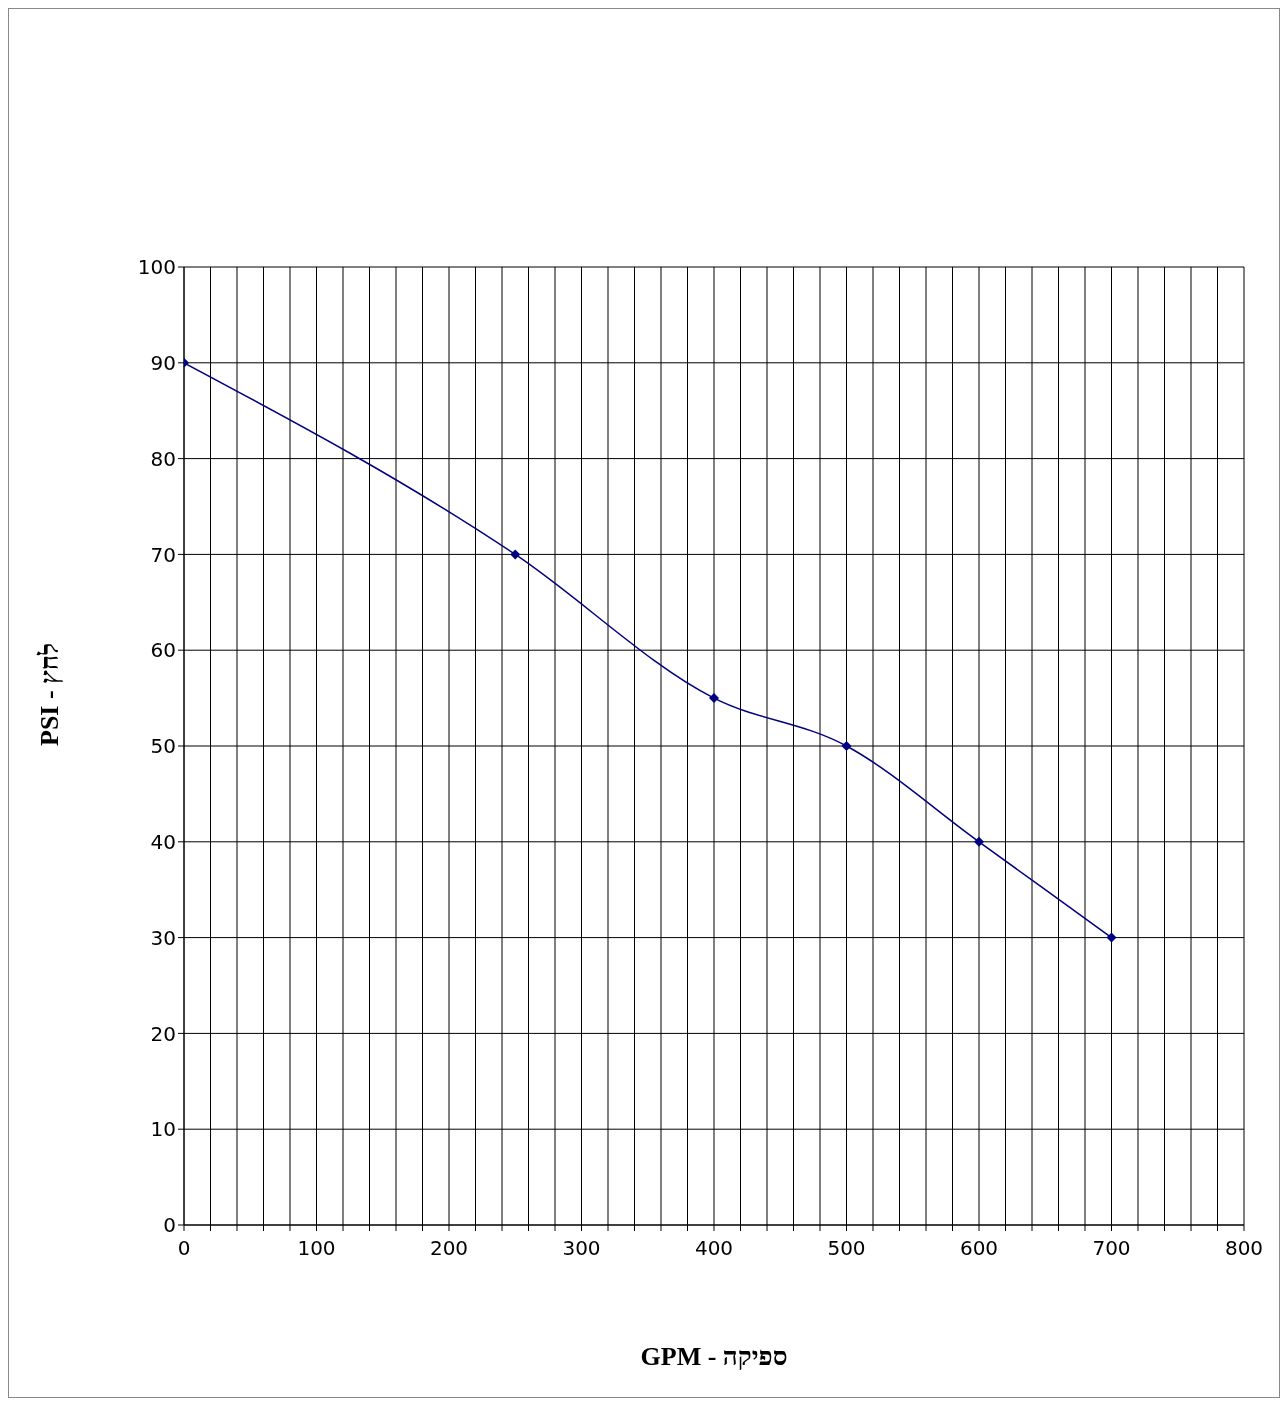  Describe the element at coordinates (163, 841) in the screenshot. I see `y-tick-label: 40` at that location.